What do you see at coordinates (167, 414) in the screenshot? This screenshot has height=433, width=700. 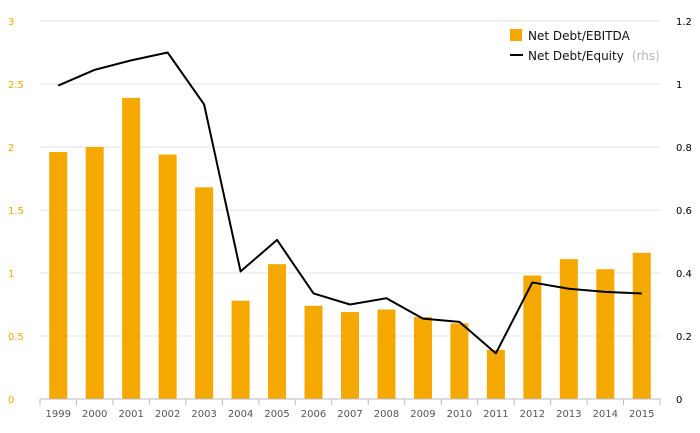 I see `x-tick-label: 2002` at bounding box center [167, 414].